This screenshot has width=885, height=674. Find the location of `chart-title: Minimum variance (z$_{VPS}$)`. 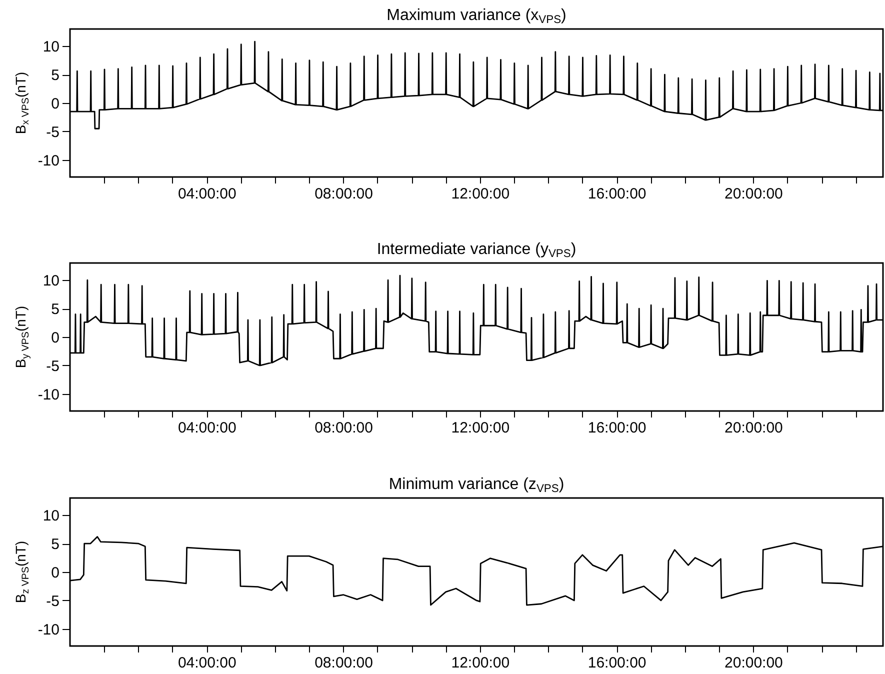

chart-title: Minimum variance (z$_{VPS}$) is located at coordinates (477, 485).